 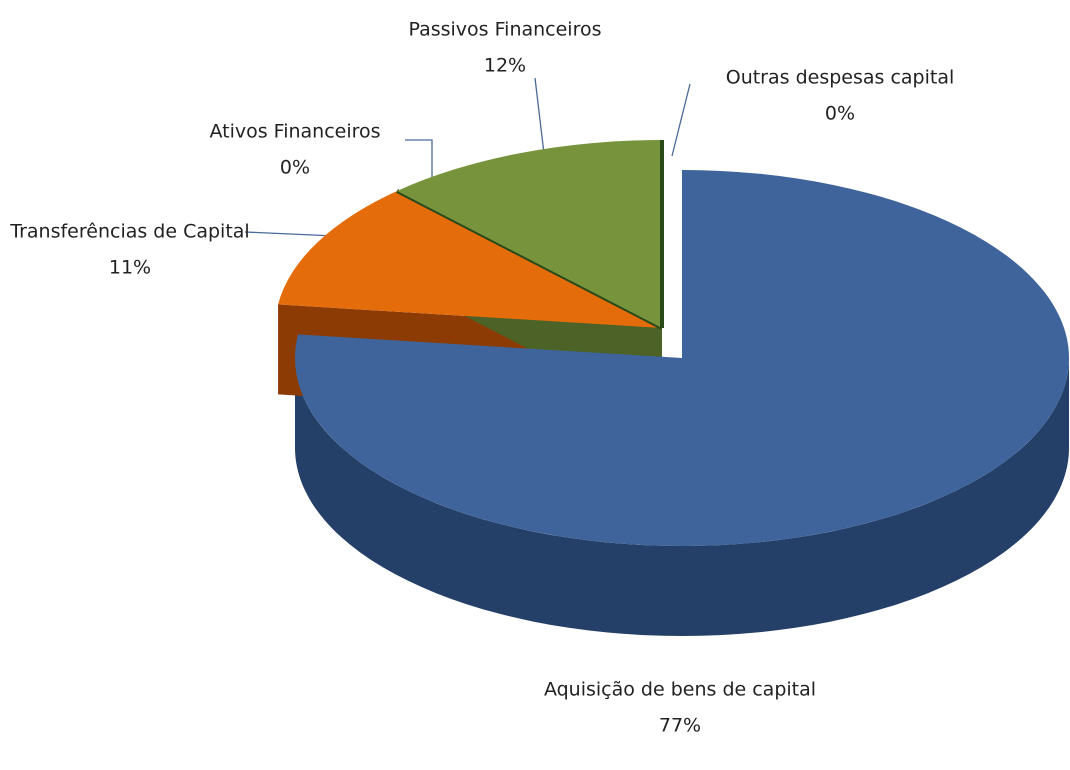 I want to click on slice-label: Transferências de Capital, so click(x=129, y=232).